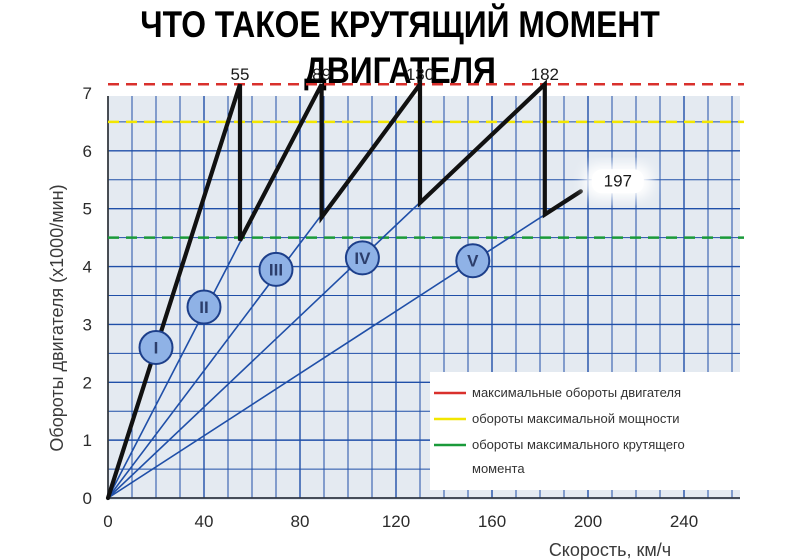 This screenshot has width=800, height=560. What do you see at coordinates (107, 521) in the screenshot?
I see `x-tick-label: 0` at bounding box center [107, 521].